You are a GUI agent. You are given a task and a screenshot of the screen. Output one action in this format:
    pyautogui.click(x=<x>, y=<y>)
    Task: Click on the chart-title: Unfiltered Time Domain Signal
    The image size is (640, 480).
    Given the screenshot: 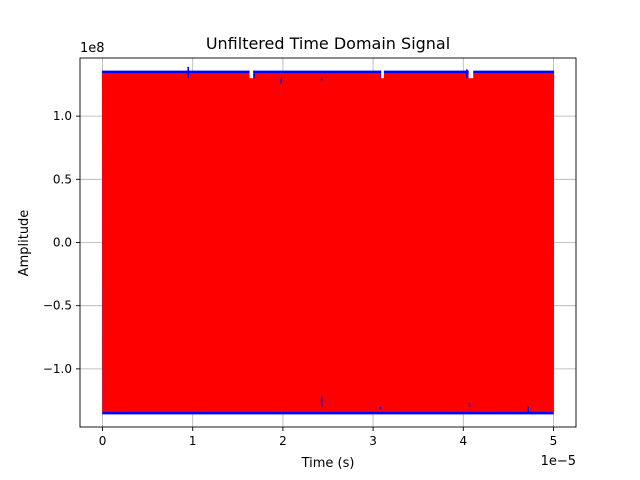 What is the action you would take?
    pyautogui.click(x=328, y=43)
    